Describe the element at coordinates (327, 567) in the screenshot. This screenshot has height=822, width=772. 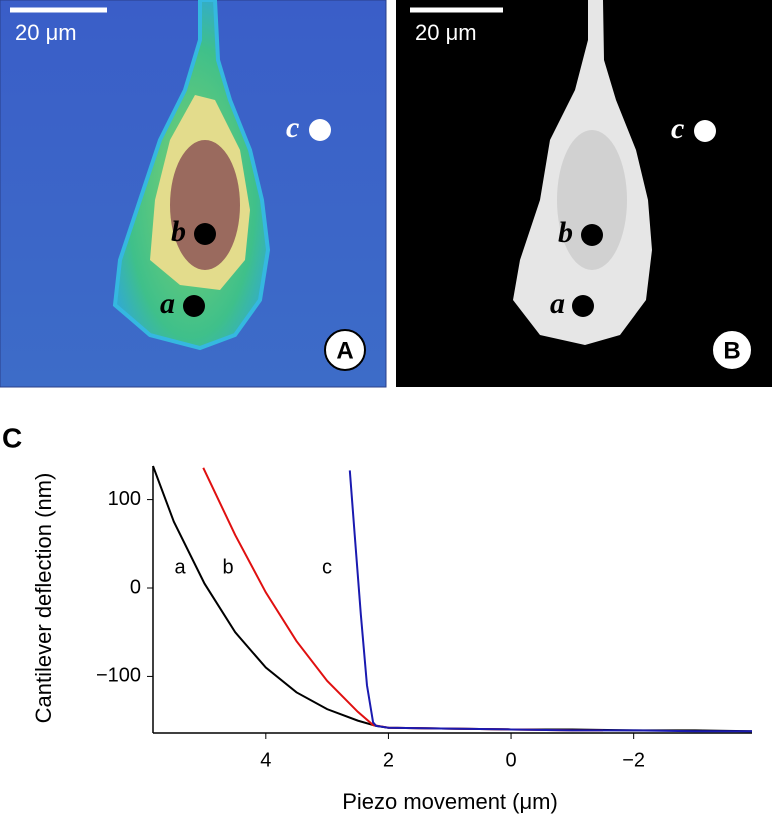
I see `series-label: c` at that location.